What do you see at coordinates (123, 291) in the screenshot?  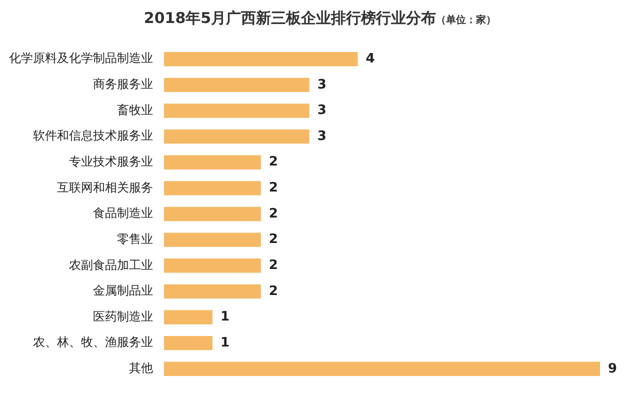 I see `y-tick-label: 金属制品业` at bounding box center [123, 291].